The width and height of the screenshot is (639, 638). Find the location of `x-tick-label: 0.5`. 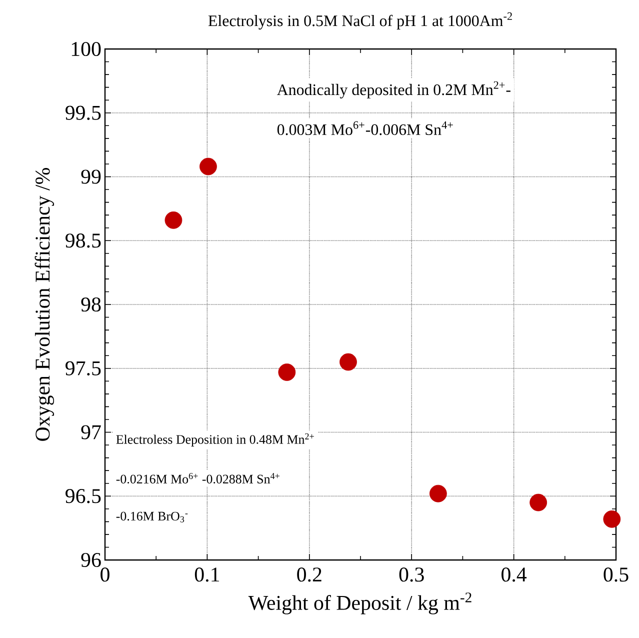

x-tick-label: 0.5 is located at coordinates (616, 575).